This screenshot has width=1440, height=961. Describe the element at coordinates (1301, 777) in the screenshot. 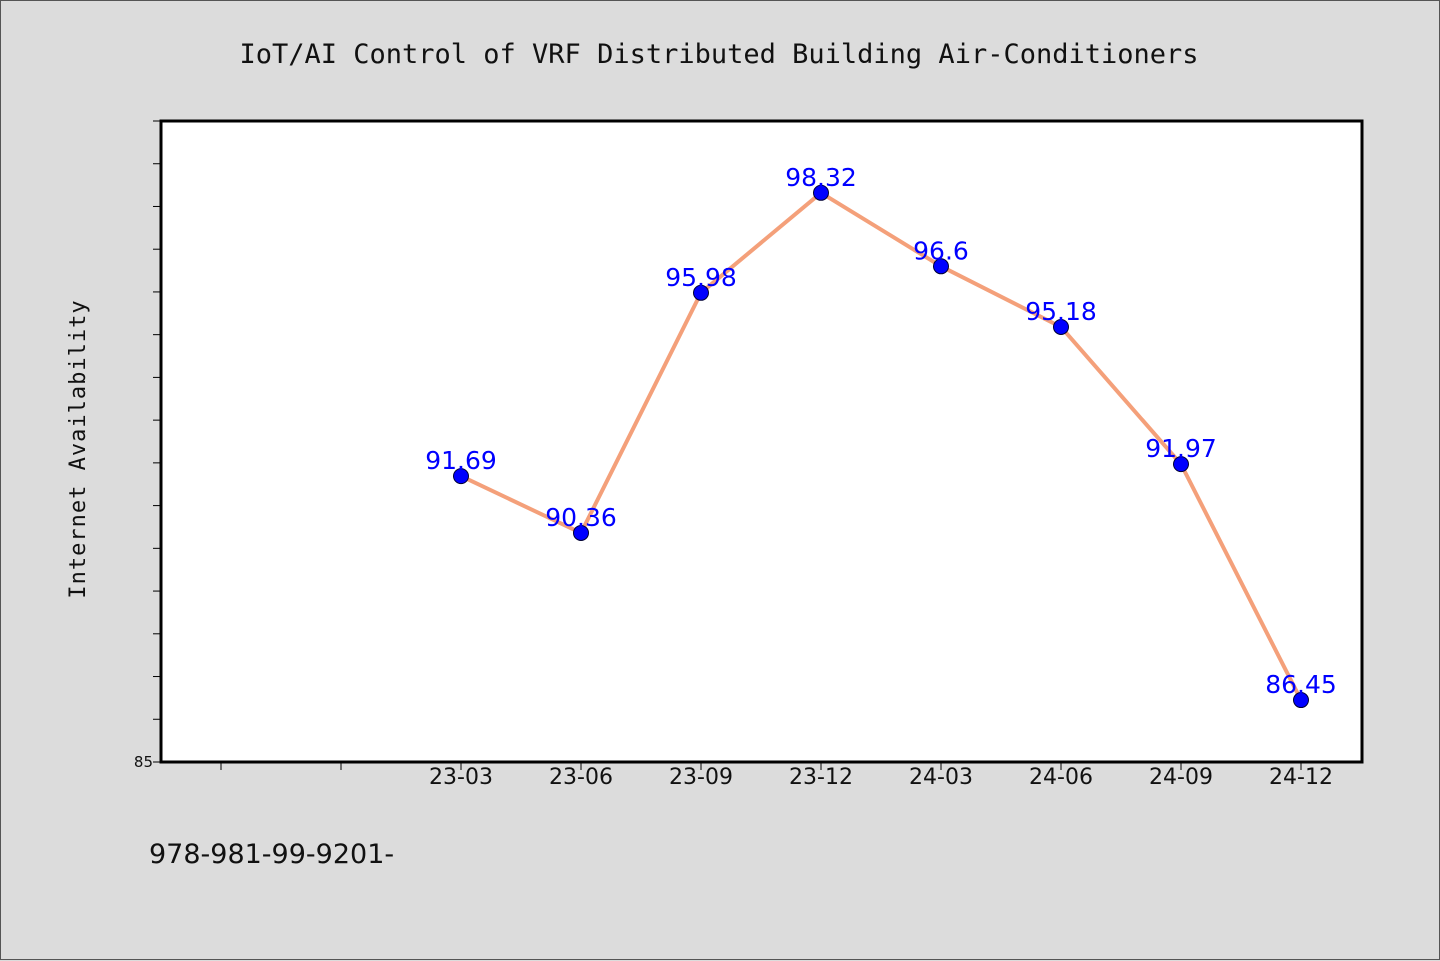

I see `x-tick-label: 24-12` at that location.